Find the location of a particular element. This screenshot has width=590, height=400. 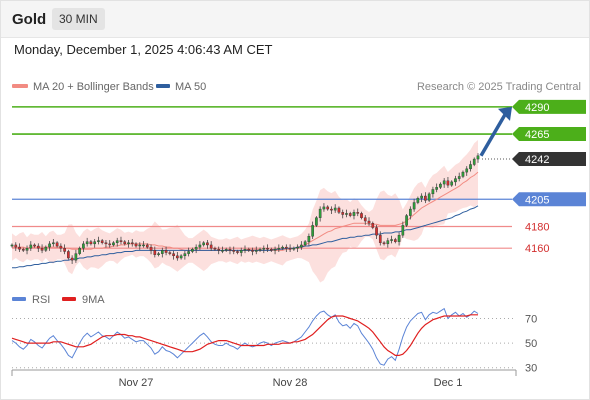

legend-ma20-label: MA 20 + Bollinger Bands is located at coordinates (93, 87).